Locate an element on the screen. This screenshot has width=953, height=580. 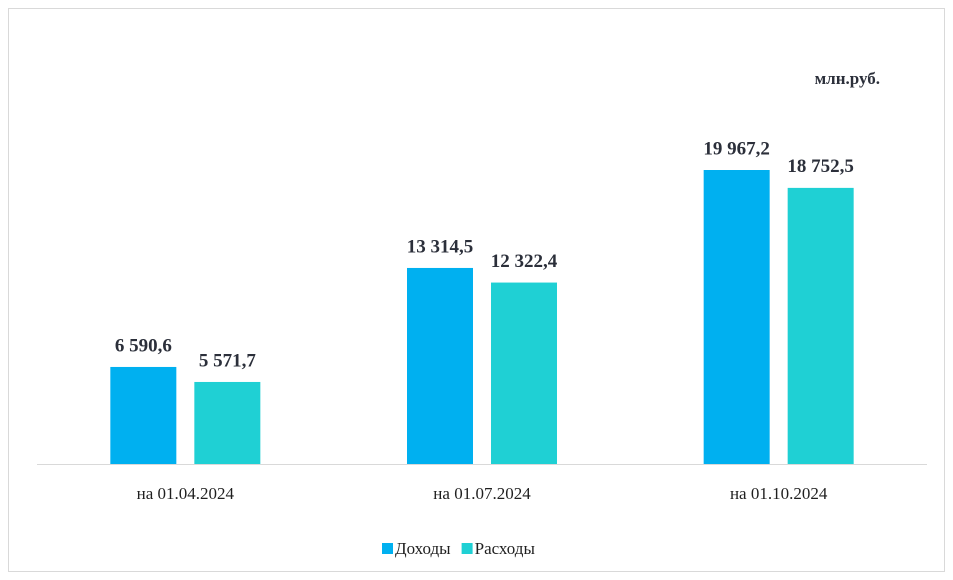
x-tick-label: на 01.04.2024 is located at coordinates (186, 493).